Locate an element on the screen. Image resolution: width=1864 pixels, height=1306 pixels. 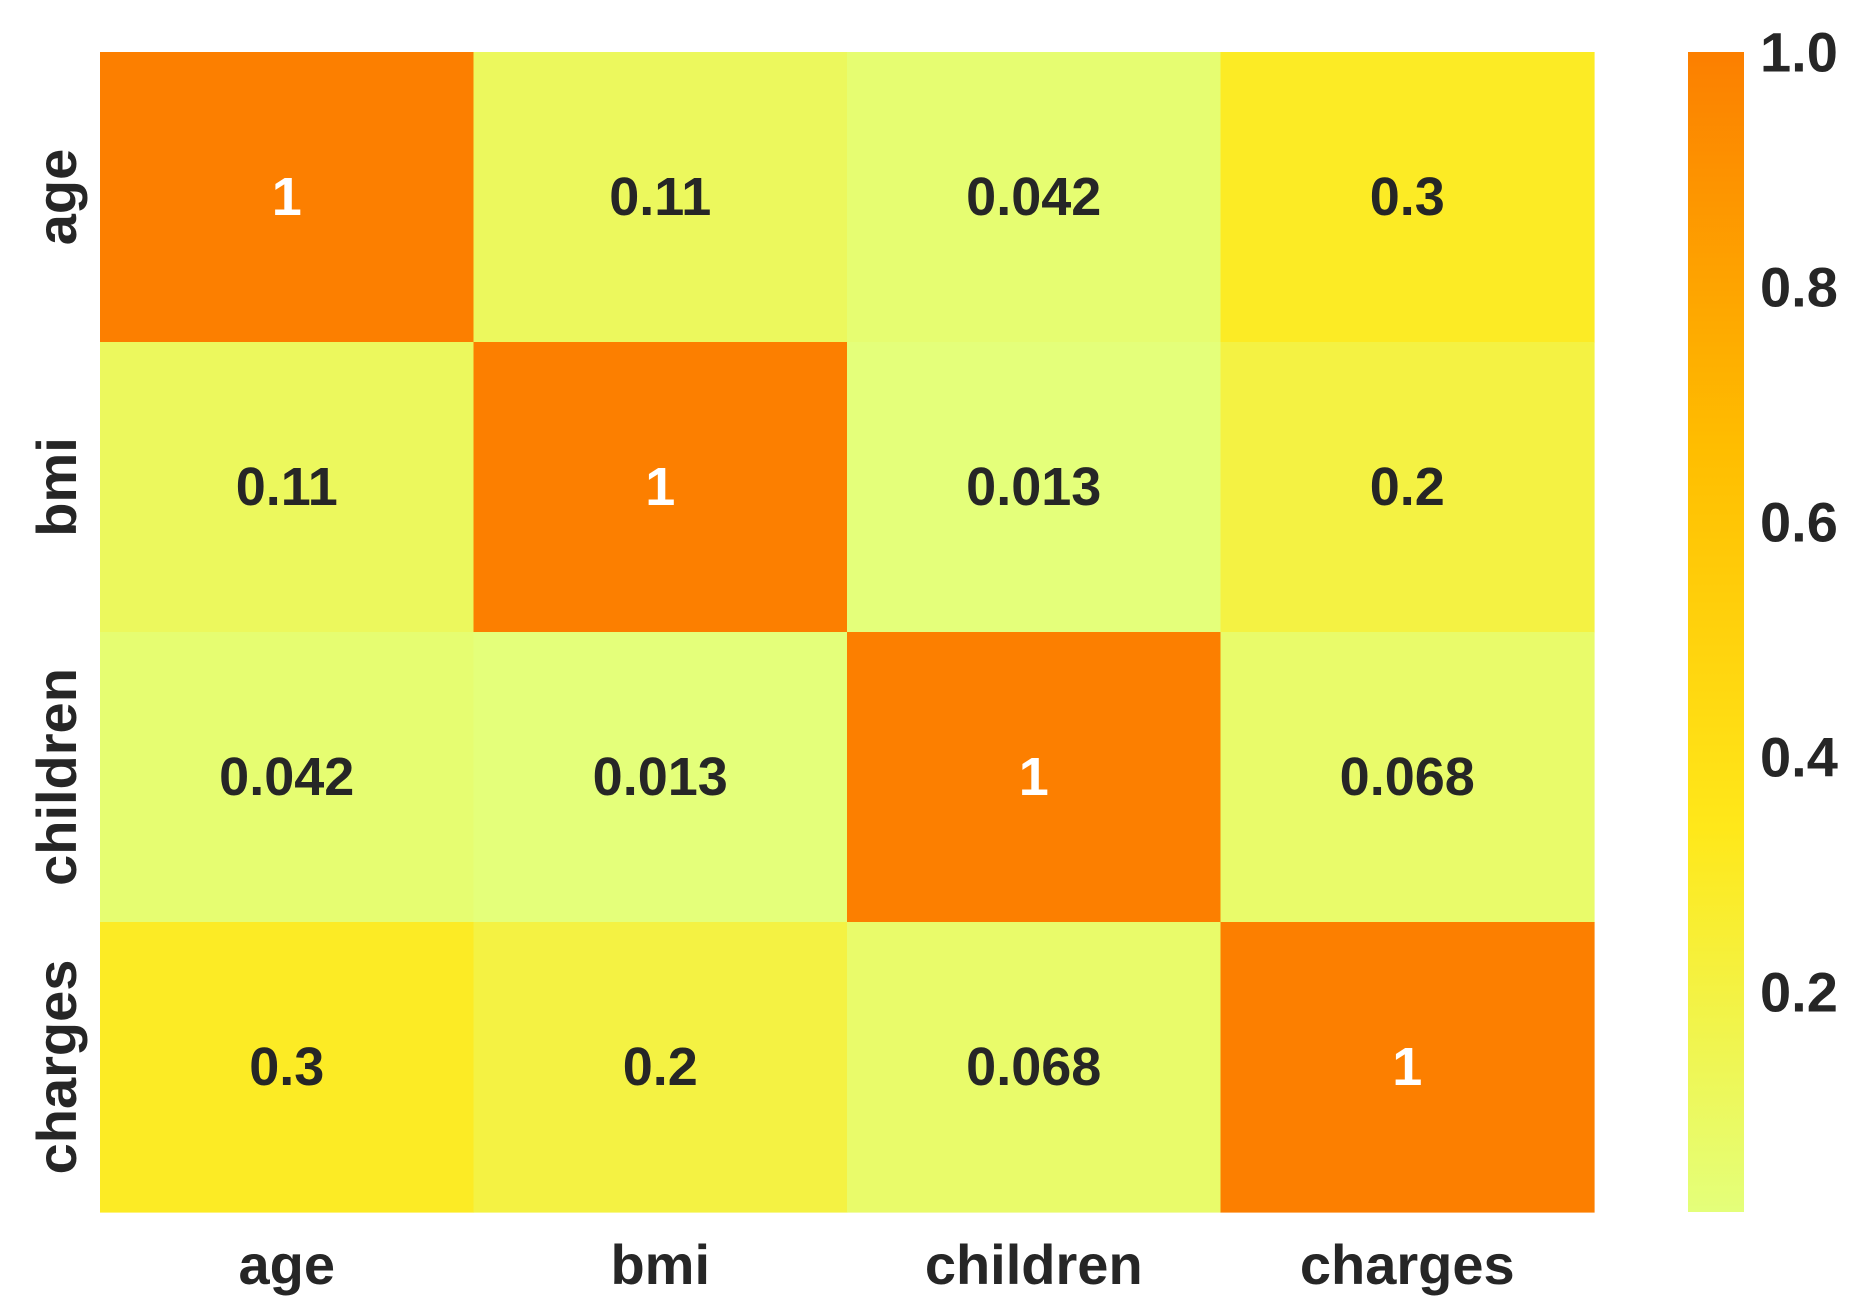
cell-annotation-bmi-bmi: 1 is located at coordinates (660, 487).